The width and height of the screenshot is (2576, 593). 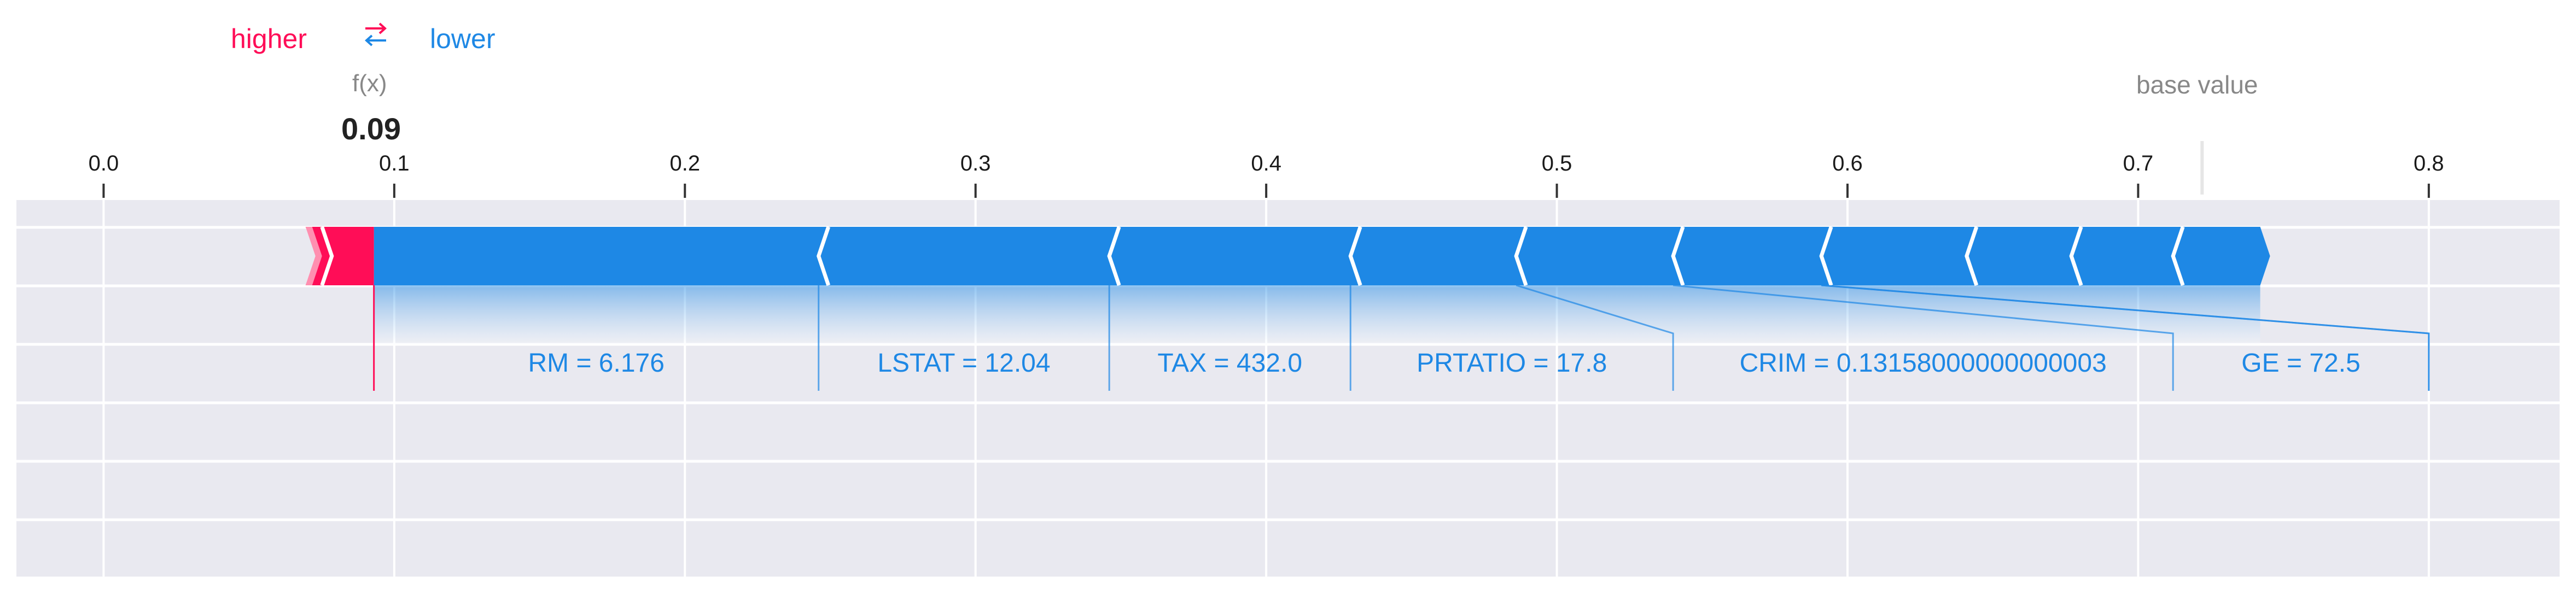 What do you see at coordinates (327, 256) in the screenshot?
I see `higher-segment-separator` at bounding box center [327, 256].